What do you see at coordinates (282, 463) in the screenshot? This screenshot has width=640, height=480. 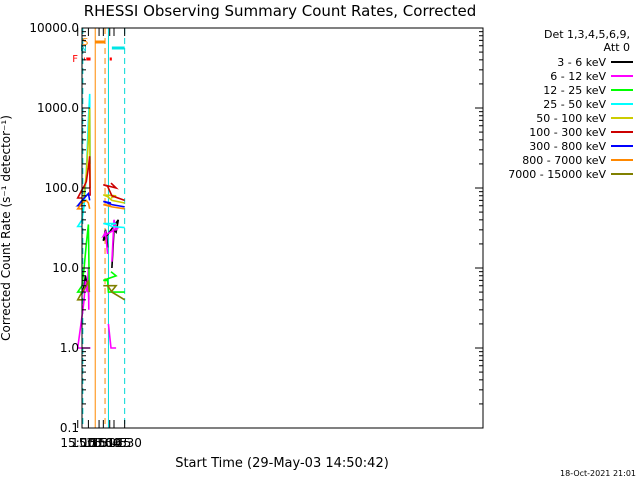 I see `x-axis-label: Start Time (29-May-03 14:50:42)` at bounding box center [282, 463].